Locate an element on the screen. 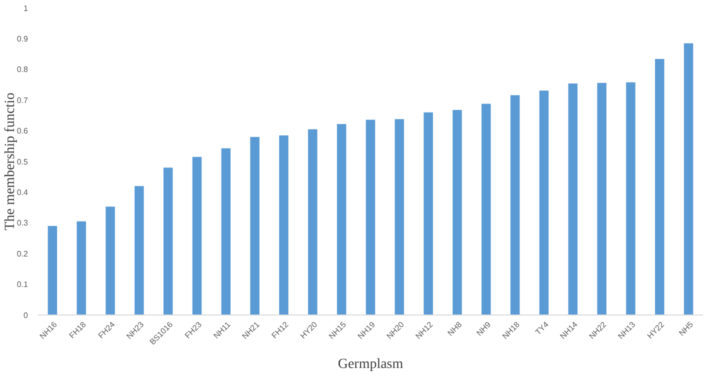 The image size is (709, 376). y-tick-label: 0.2 is located at coordinates (22, 253).